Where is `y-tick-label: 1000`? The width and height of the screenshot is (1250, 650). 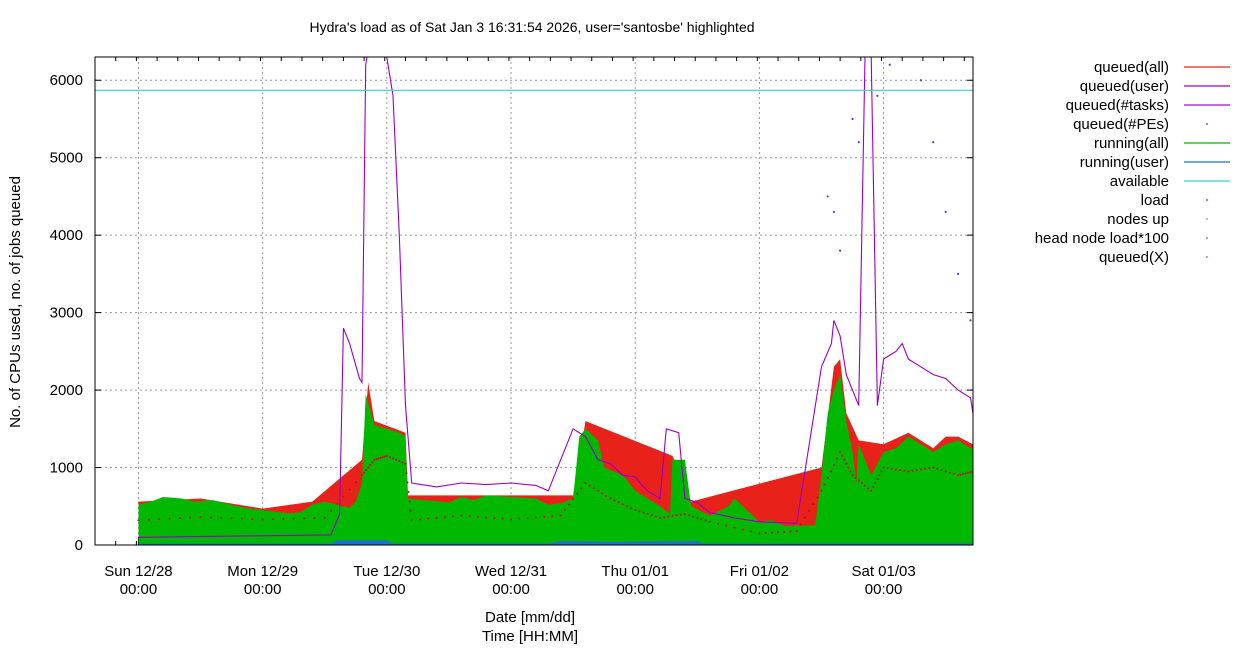
y-tick-label: 1000 is located at coordinates (66, 468).